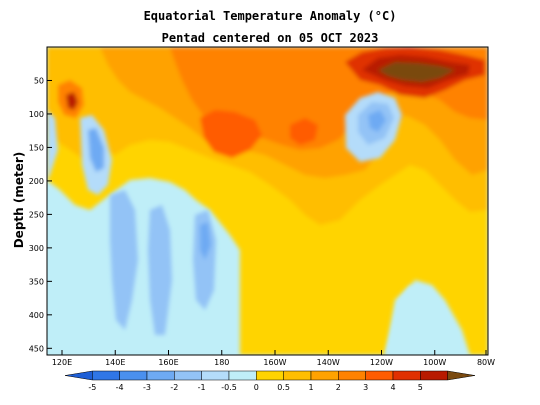  I want to click on colorbar-tick-label: 3, so click(365, 387).